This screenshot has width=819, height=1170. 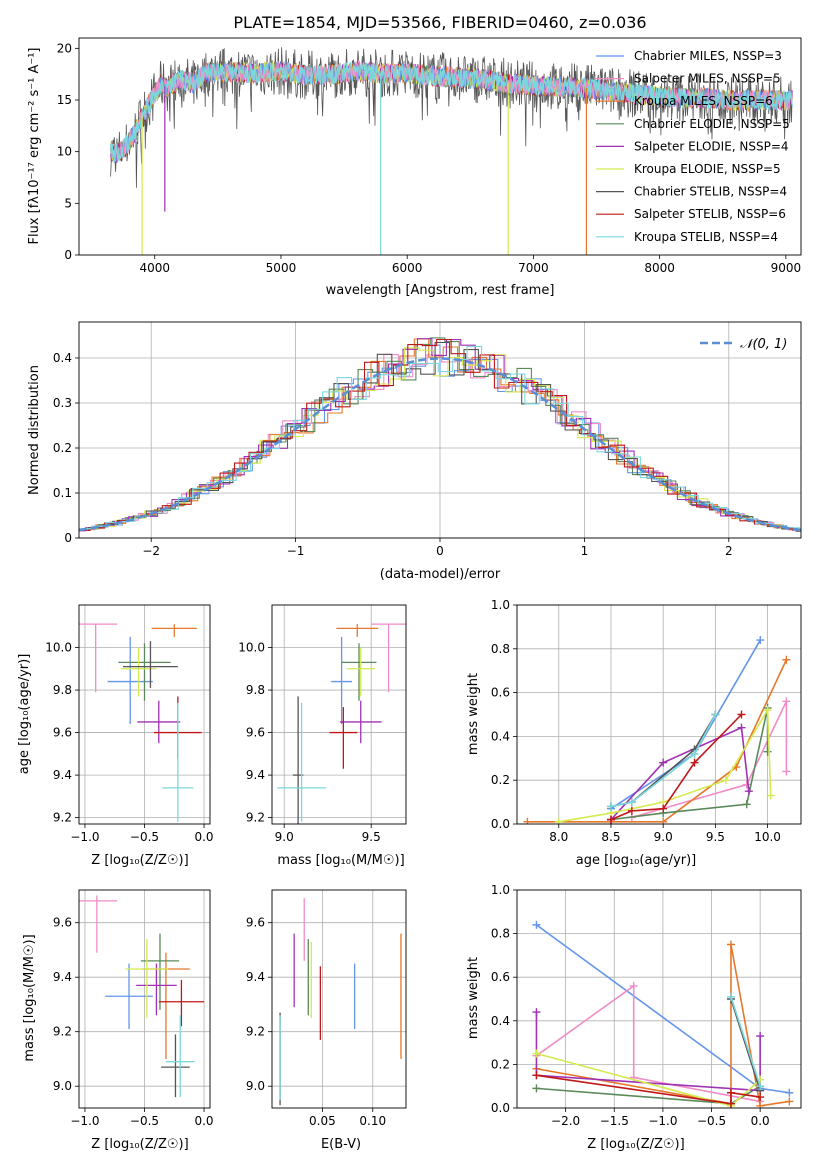 What do you see at coordinates (710, 192) in the screenshot?
I see `legend-label: Chabrier STELIB, NSSP=4` at bounding box center [710, 192].